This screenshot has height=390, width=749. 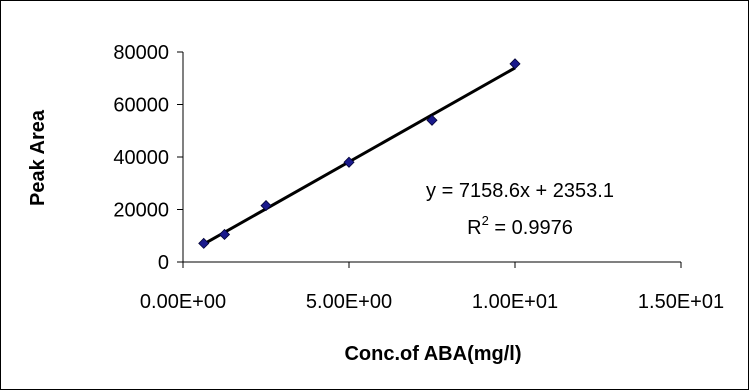 I want to click on x-tick-label: 1.50E+01, so click(x=681, y=302).